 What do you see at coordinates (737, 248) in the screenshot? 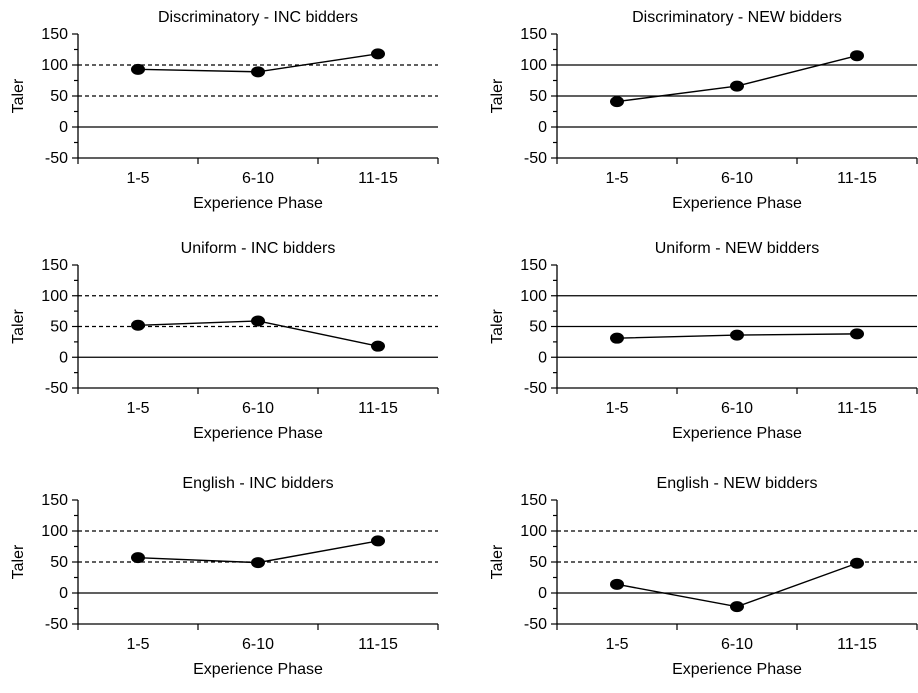
I see `chart-title: Uniform - NEW bidders` at bounding box center [737, 248].